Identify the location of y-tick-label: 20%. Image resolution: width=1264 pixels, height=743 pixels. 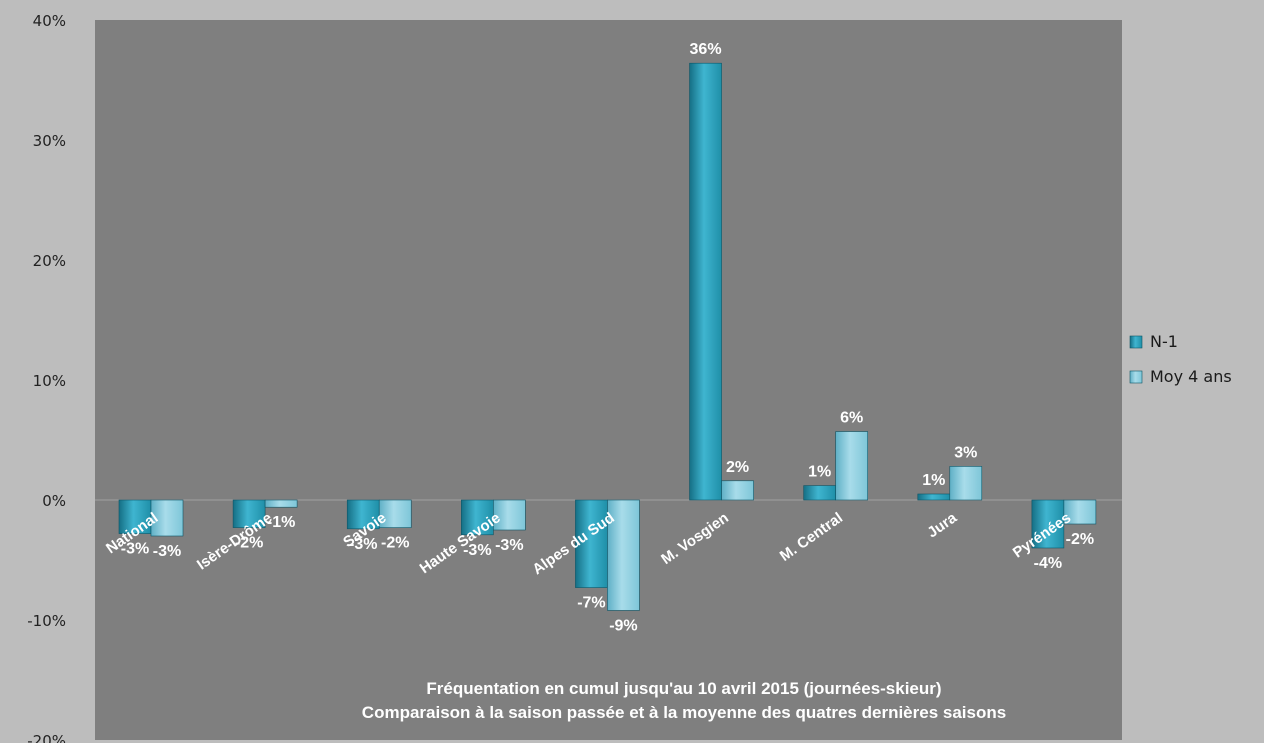
(49, 261).